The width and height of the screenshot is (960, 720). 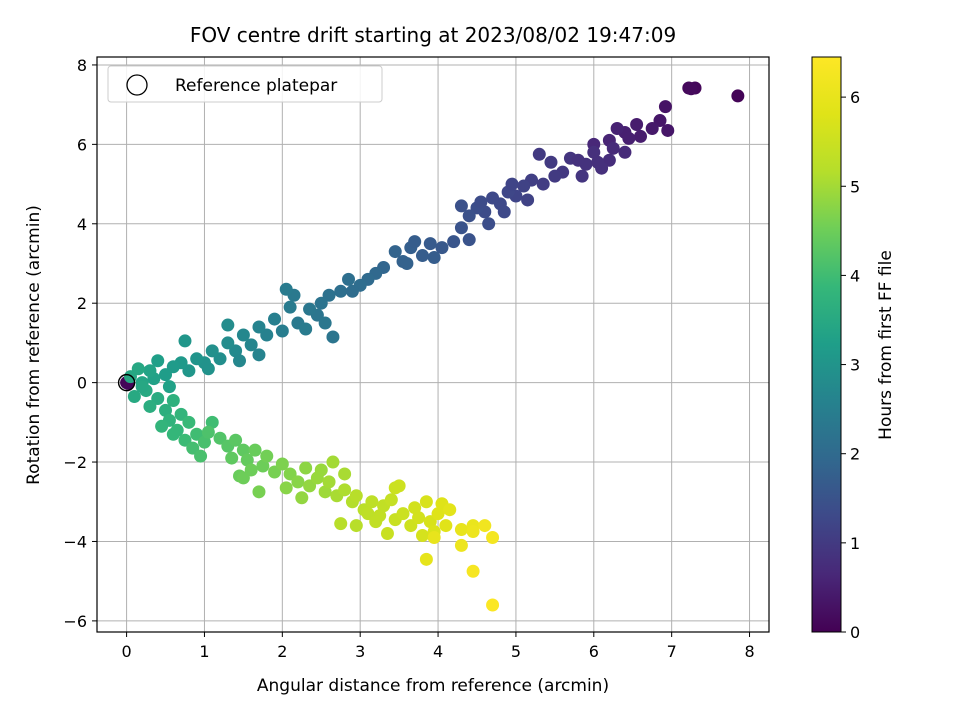 I want to click on colorbar-tick-label-2: 2, so click(x=855, y=454).